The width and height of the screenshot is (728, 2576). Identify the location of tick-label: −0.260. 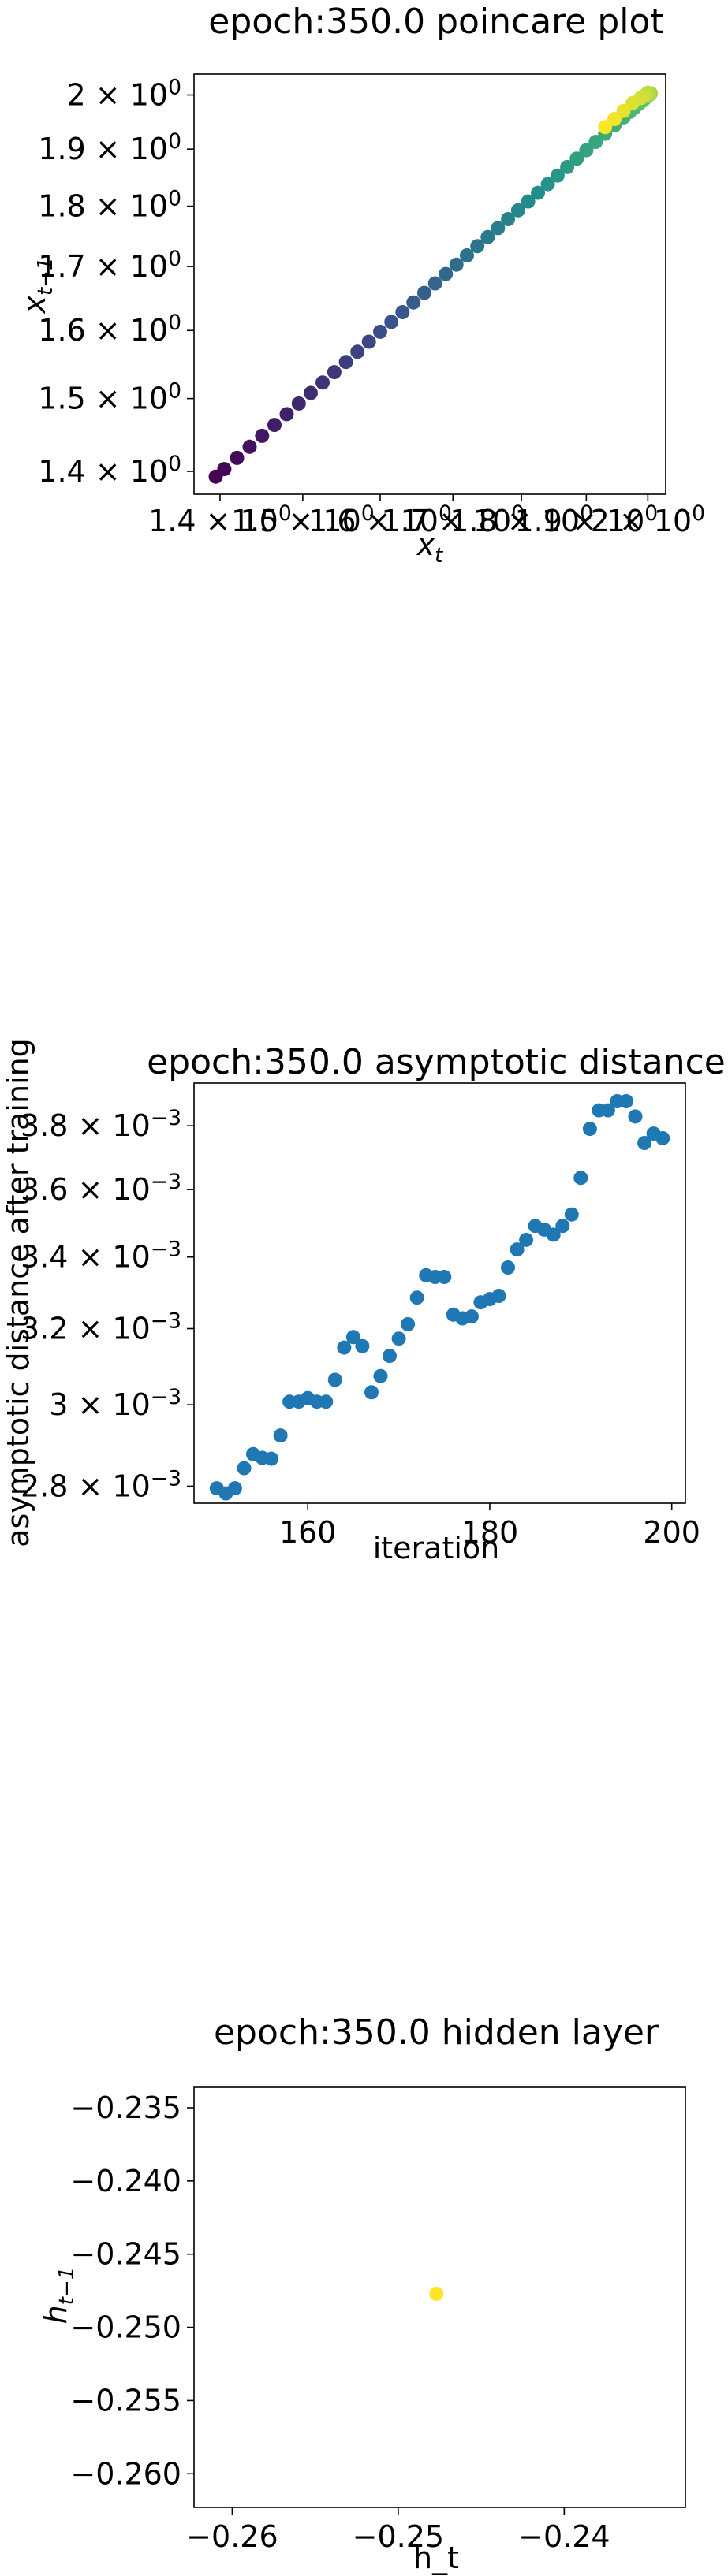
(125, 2473).